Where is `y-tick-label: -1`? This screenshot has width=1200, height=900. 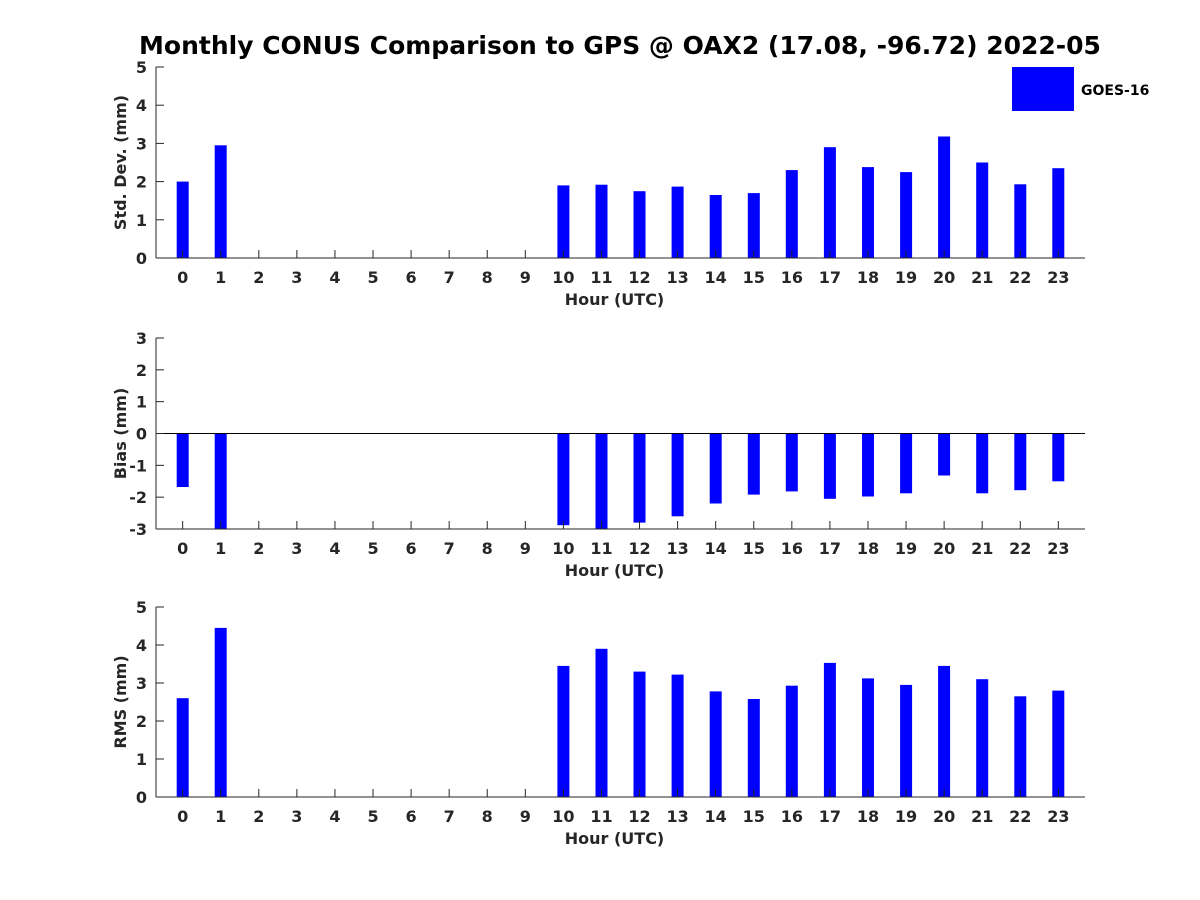
y-tick-label: -1 is located at coordinates (138, 465).